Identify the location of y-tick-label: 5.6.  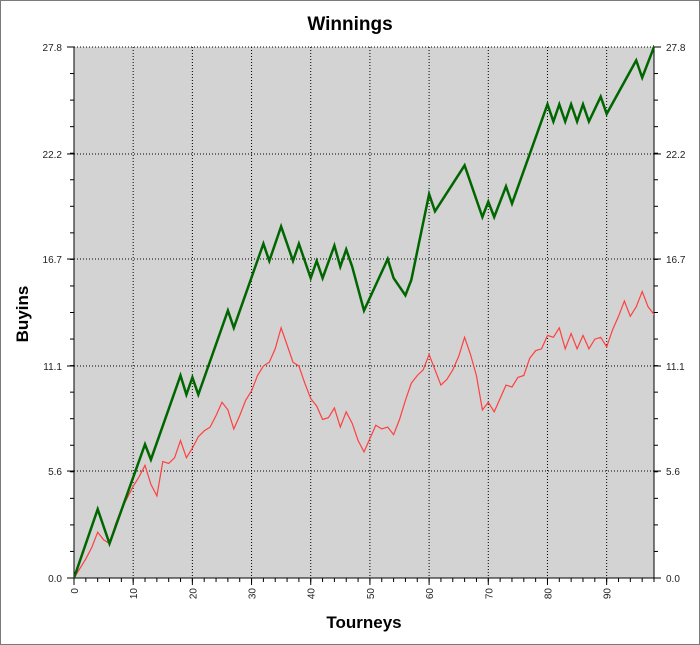
(55, 472).